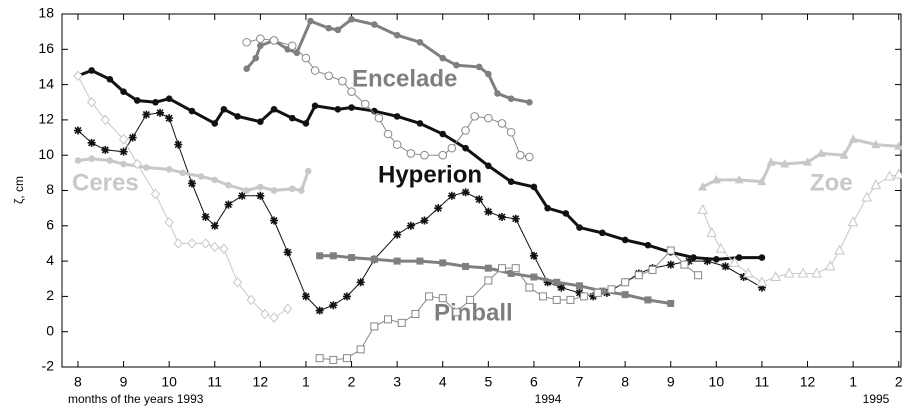 The height and width of the screenshot is (408, 902). Describe the element at coordinates (46, 83) in the screenshot. I see `y-tick-label: 14` at that location.